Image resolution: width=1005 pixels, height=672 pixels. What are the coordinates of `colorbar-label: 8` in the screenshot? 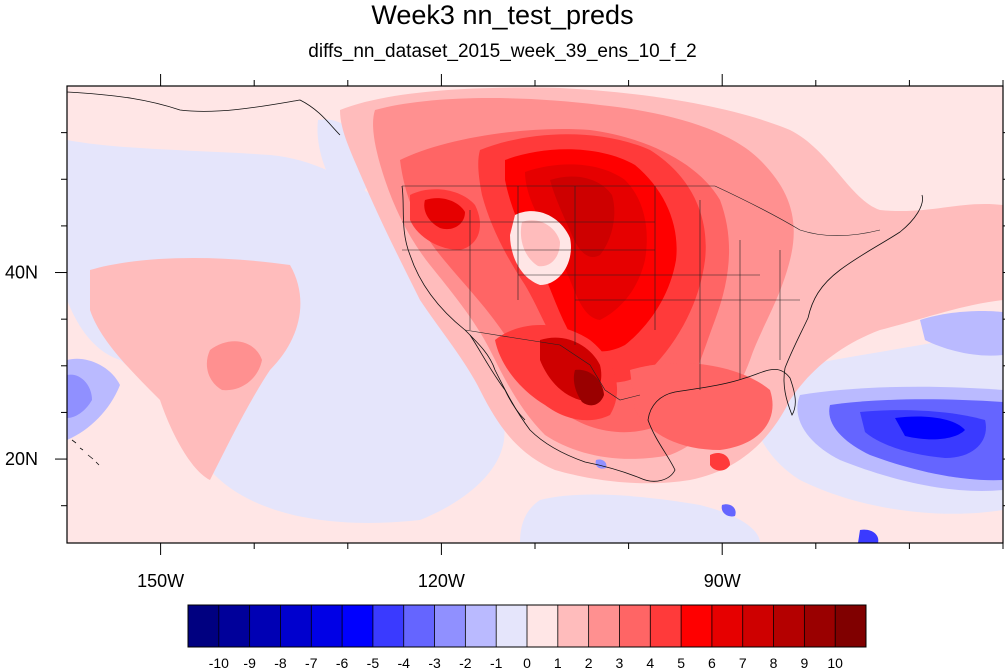 It's located at (774, 663).